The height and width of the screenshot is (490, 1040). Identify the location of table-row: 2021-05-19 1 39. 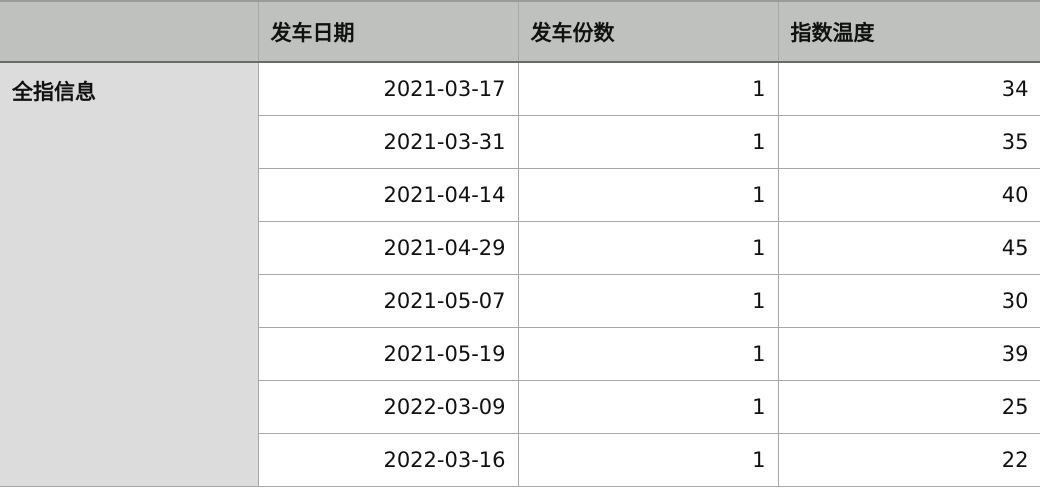
(520, 354).